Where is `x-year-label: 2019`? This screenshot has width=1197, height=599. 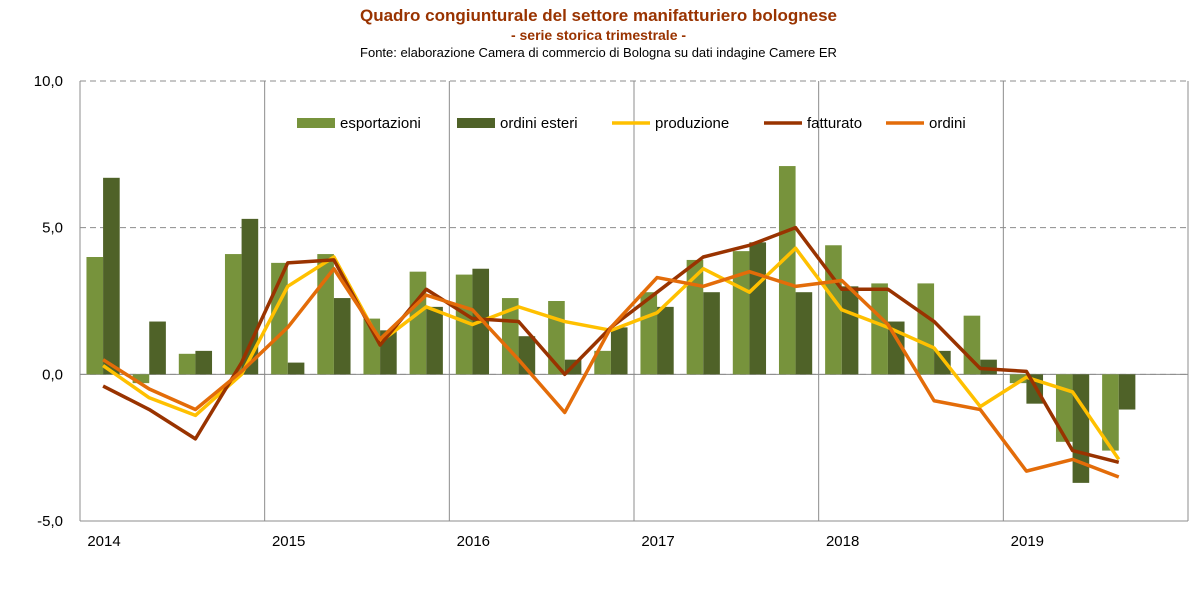
x-year-label: 2019 is located at coordinates (1027, 541).